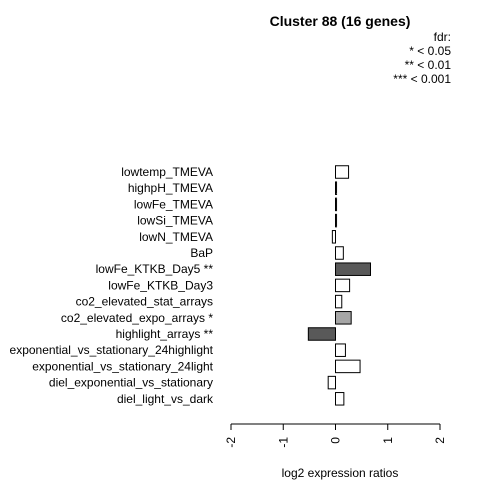 This screenshot has width=480, height=495. What do you see at coordinates (165, 334) in the screenshot?
I see `category-label: highlight_arrays **` at bounding box center [165, 334].